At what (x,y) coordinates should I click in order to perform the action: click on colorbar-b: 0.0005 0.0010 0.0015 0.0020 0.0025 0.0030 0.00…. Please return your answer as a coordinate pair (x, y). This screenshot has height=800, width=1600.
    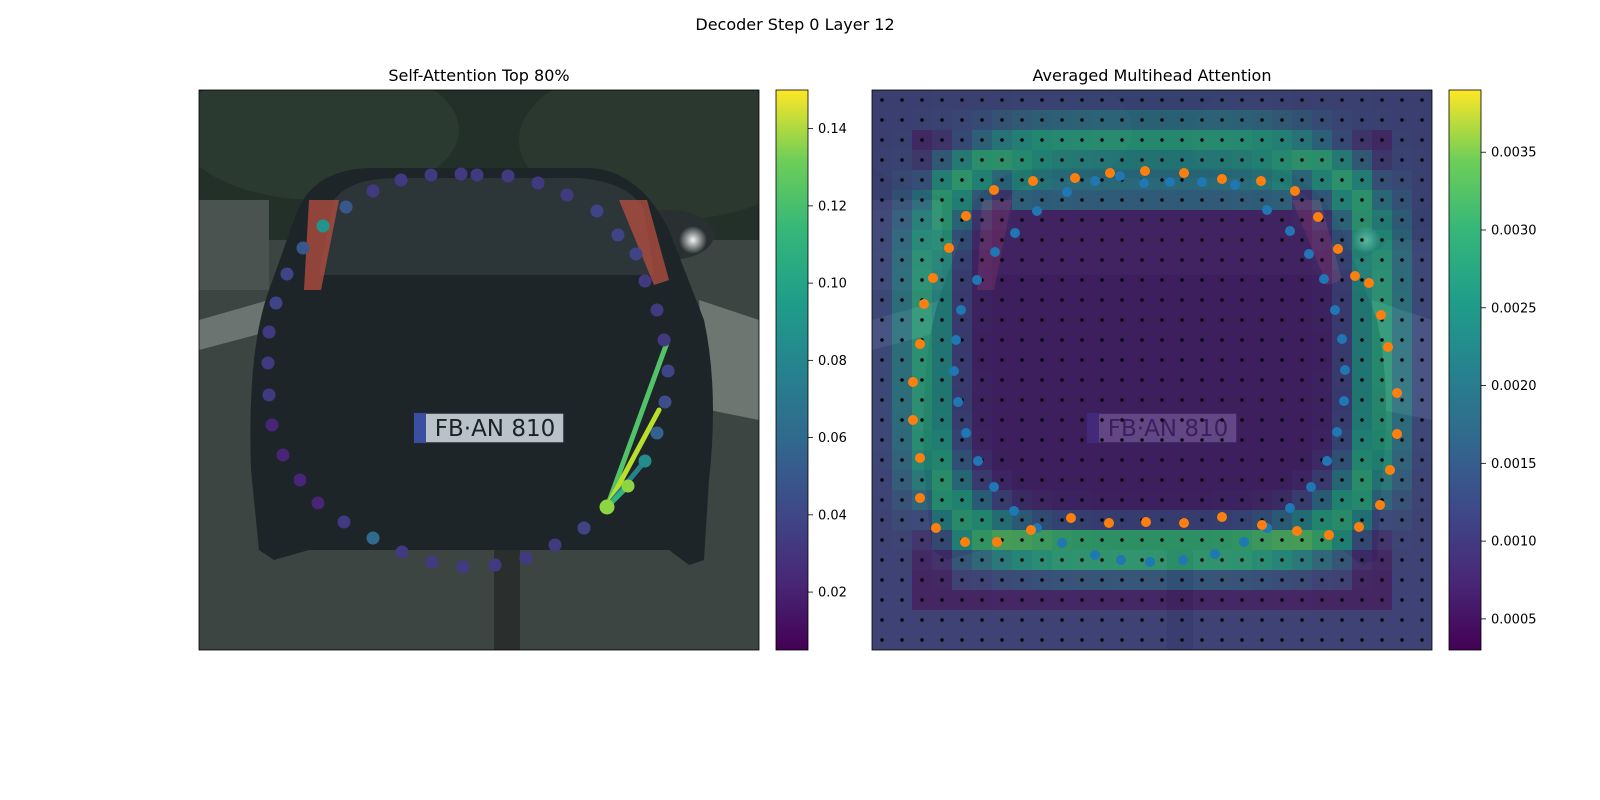
    Looking at the image, I should click on (1492, 370).